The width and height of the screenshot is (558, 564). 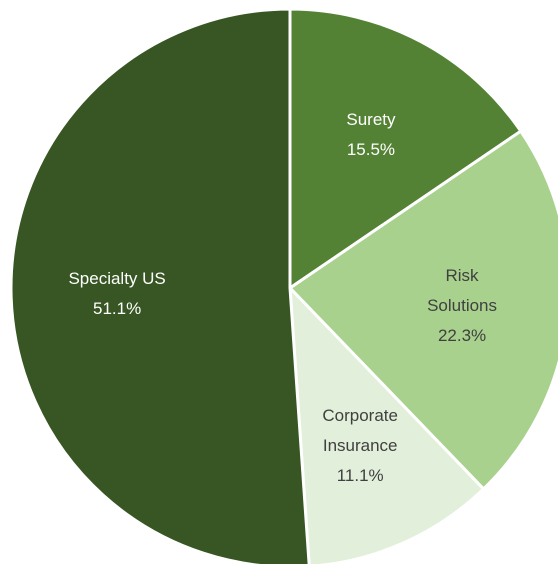 What do you see at coordinates (462, 335) in the screenshot?
I see `value-label: 22.3%` at bounding box center [462, 335].